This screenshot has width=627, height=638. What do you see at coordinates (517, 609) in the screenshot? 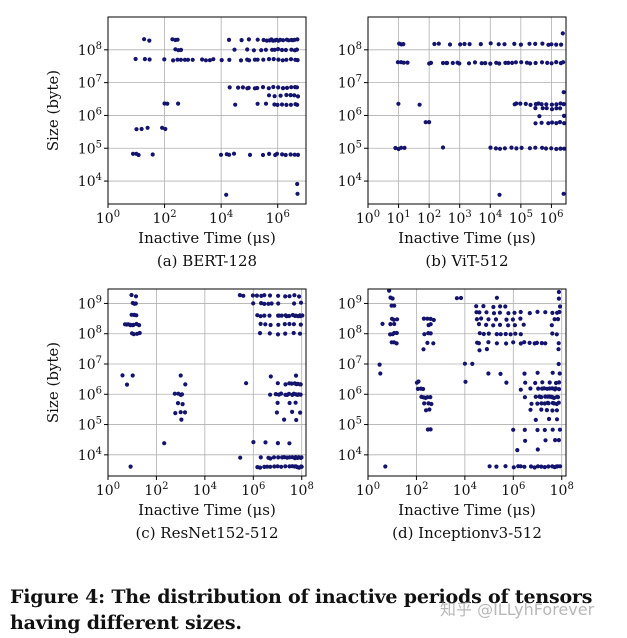
I see `watermark-text: 知乎 @ILLyhForever` at bounding box center [517, 609].